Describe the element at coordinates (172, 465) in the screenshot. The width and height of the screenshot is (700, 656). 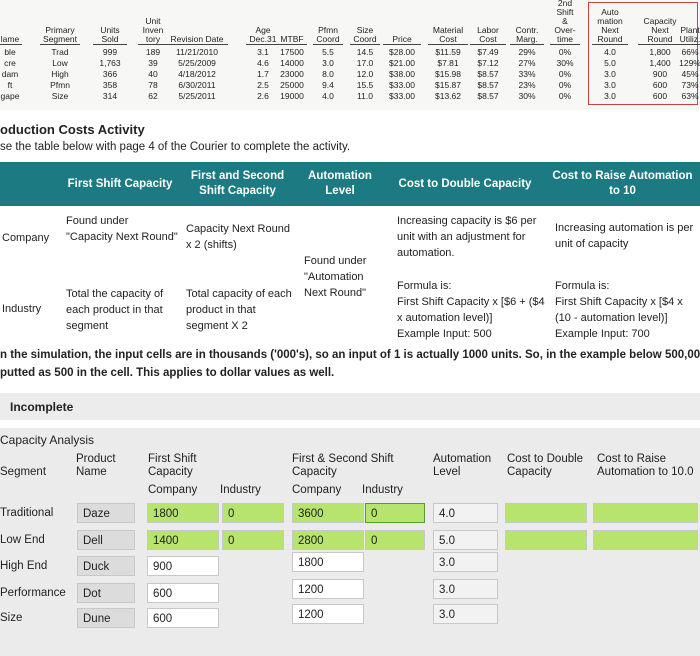
I see `col-header: First Shift Capacity` at that location.